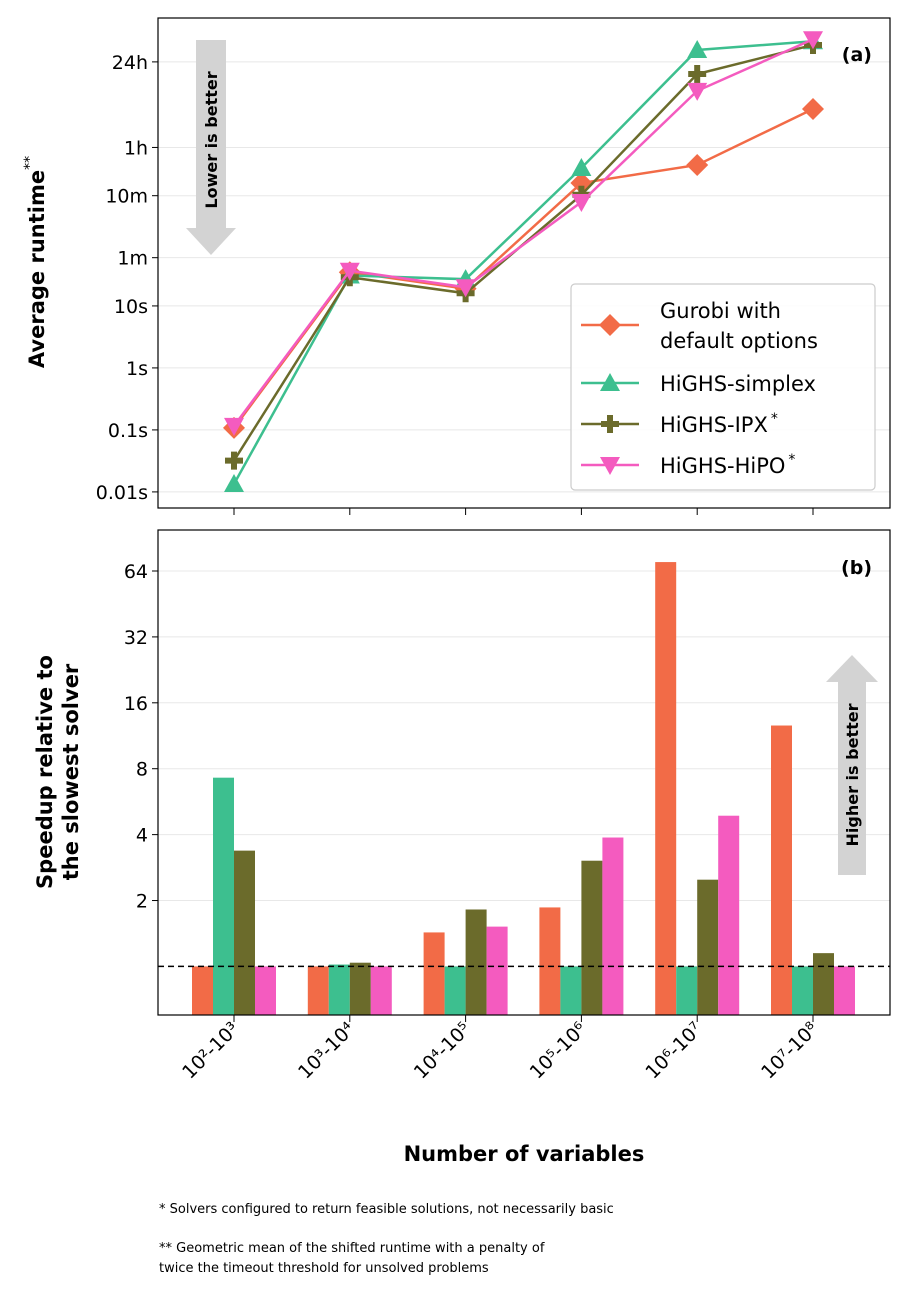 The image size is (908, 1300). What do you see at coordinates (852, 774) in the screenshot?
I see `higher-is-better-annotation: Higher is better` at bounding box center [852, 774].